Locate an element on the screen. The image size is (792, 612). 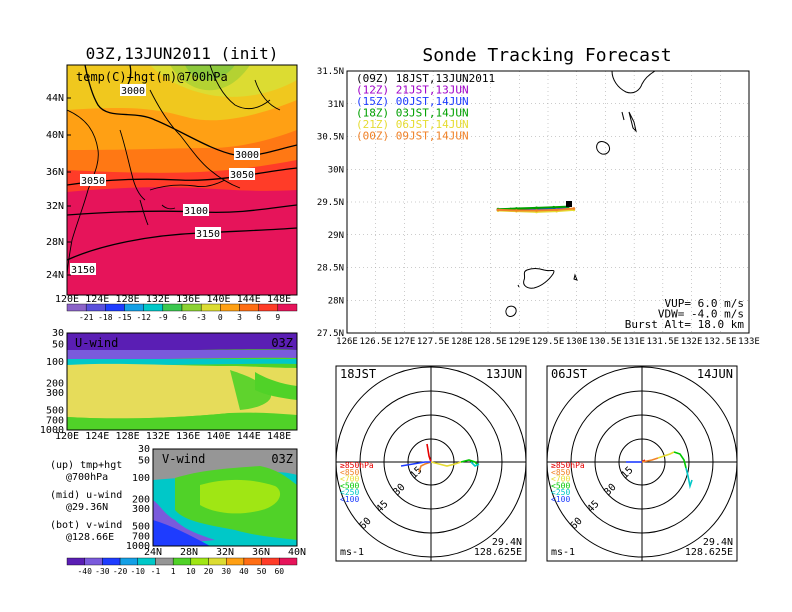
colorbar-label: 3 is located at coordinates (239, 317).